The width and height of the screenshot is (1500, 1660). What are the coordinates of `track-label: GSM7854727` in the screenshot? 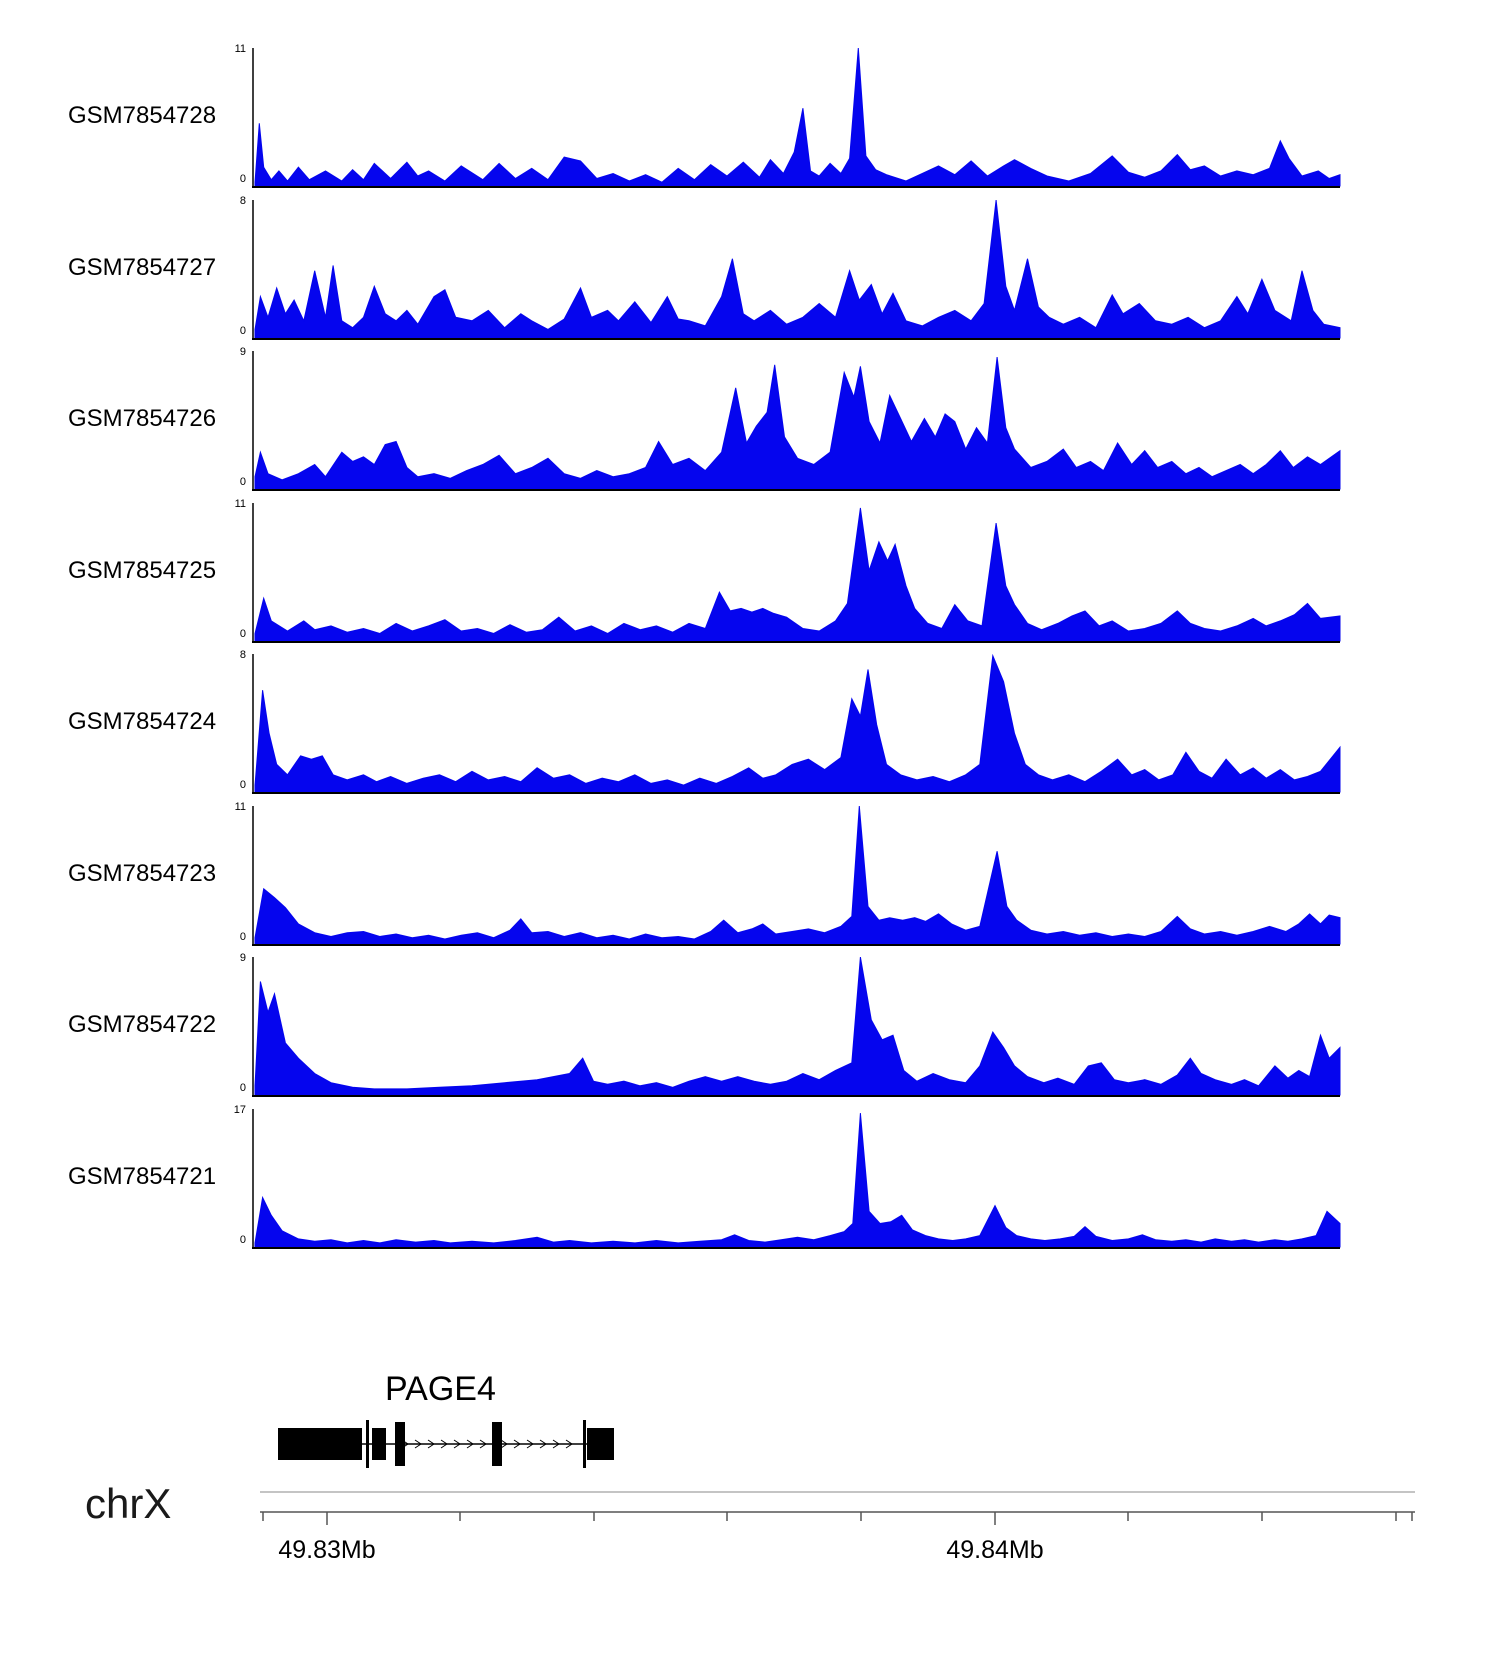 It's located at (142, 267).